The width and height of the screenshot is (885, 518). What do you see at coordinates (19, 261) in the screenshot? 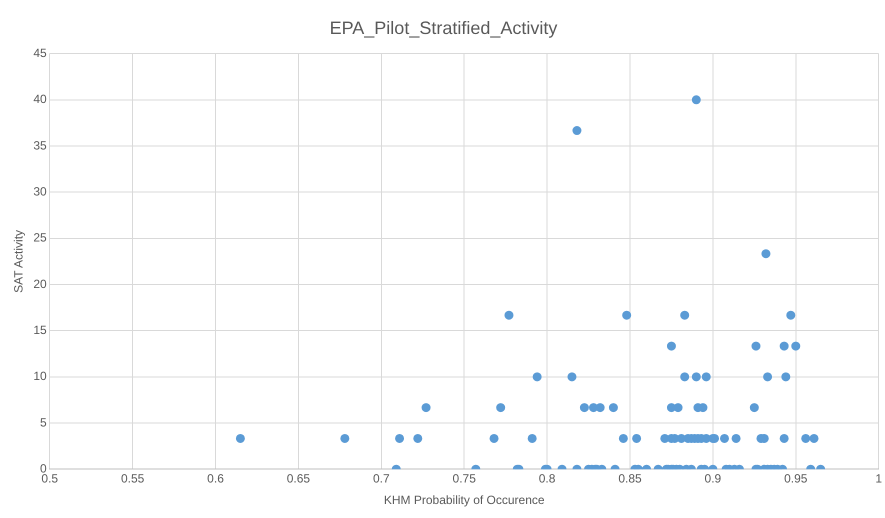
I see `y-axis-title: SAT Activity` at bounding box center [19, 261].